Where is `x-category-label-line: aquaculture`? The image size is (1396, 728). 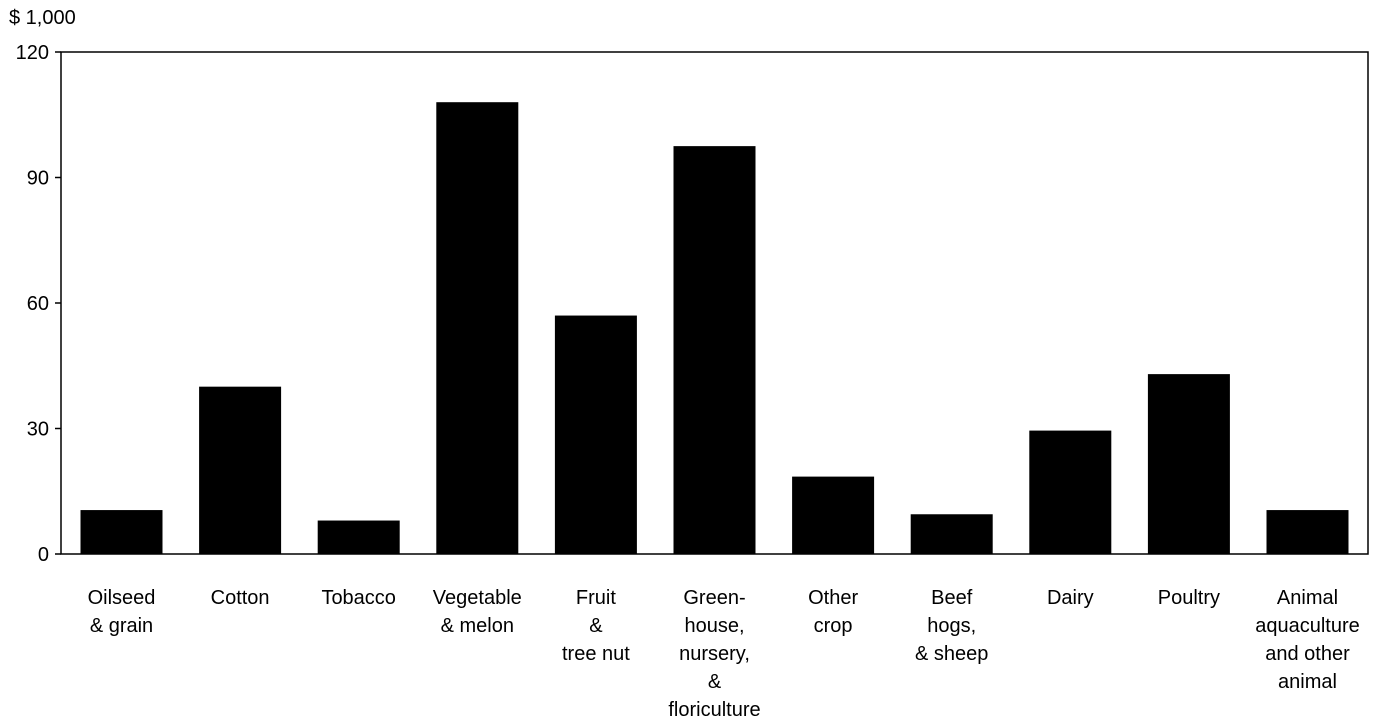 x-category-label-line: aquaculture is located at coordinates (1307, 626).